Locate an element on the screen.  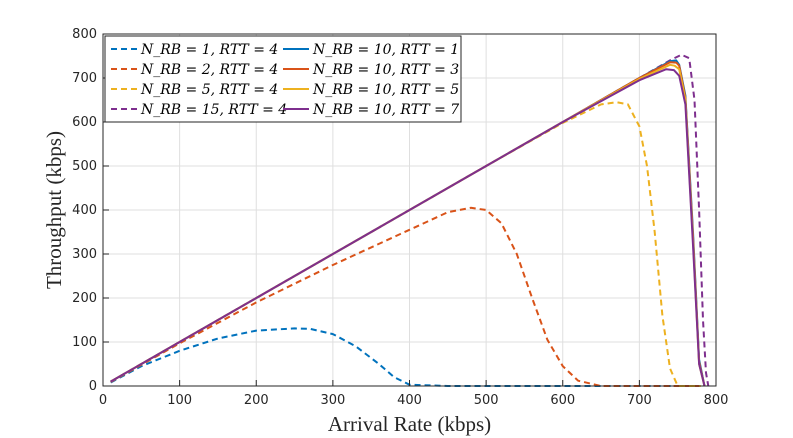
x-tick-label: 300 is located at coordinates (332, 400).